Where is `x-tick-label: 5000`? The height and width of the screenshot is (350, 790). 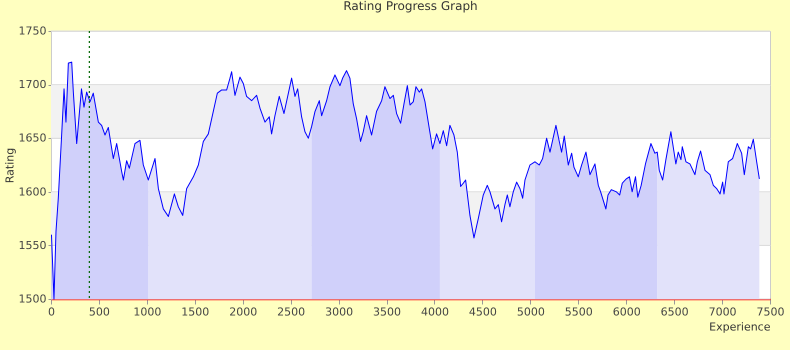 x-tick-label: 5000 is located at coordinates (530, 312).